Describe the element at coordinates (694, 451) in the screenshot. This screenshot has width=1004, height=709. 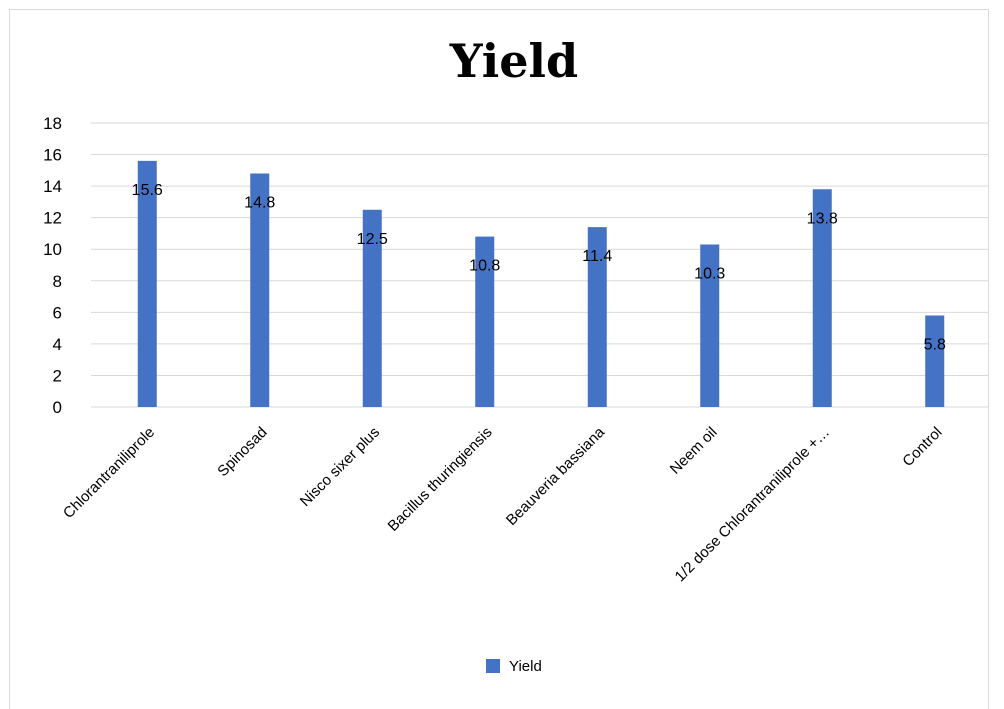
I see `x-tick-label: Neem oil` at that location.